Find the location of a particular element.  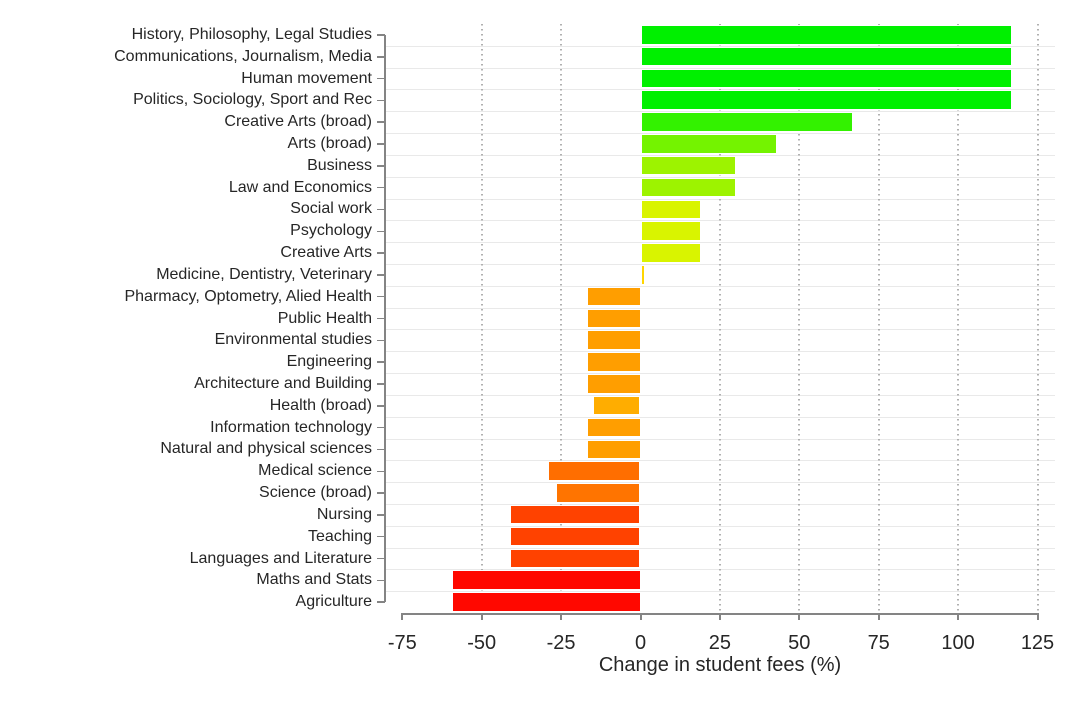

x-tick-label: 25 is located at coordinates (720, 643).